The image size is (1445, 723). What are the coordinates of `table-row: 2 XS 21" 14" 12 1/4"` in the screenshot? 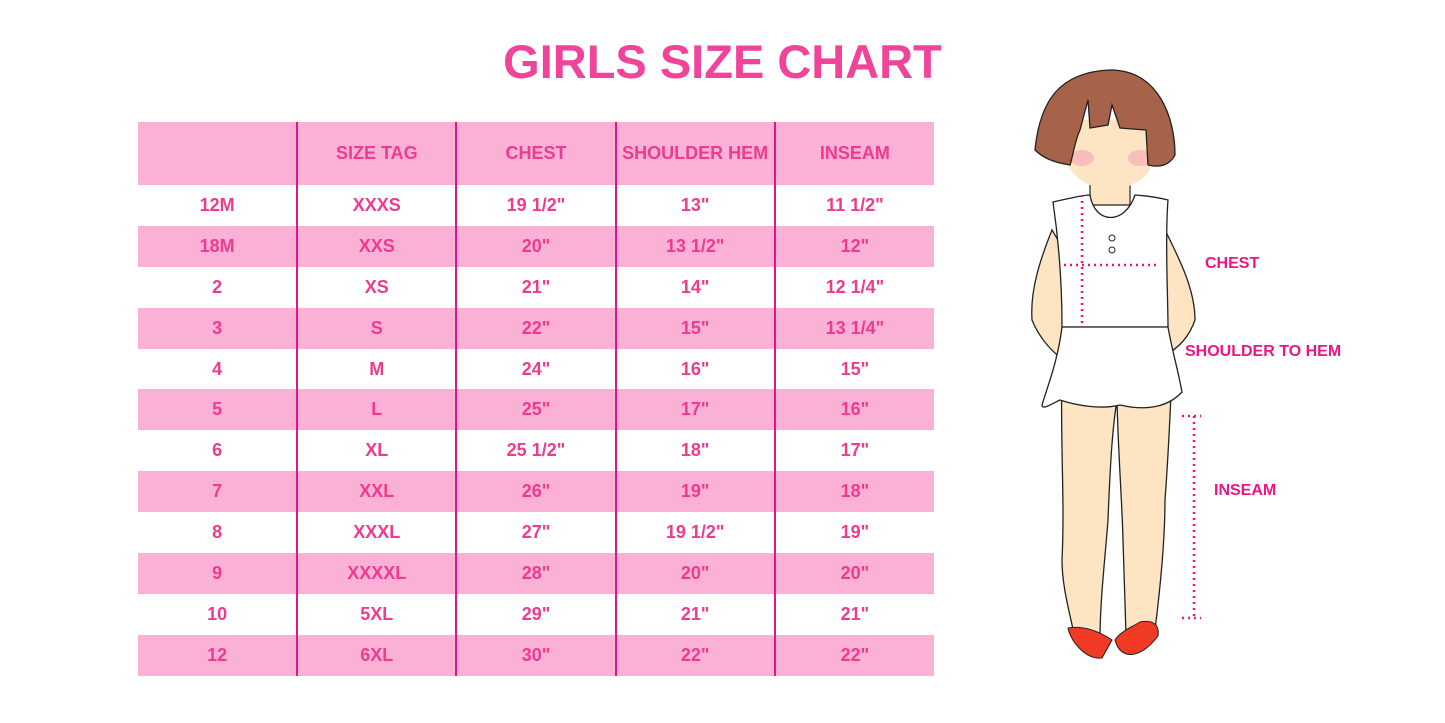 It's located at (536, 287).